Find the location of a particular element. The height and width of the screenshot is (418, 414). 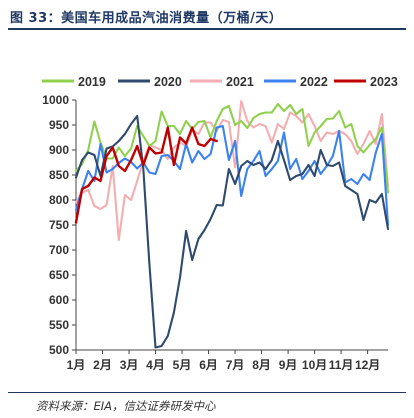

y-tick-label: 500 is located at coordinates (59, 350).